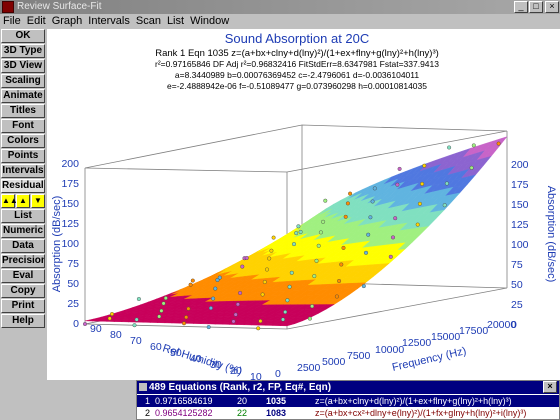 The width and height of the screenshot is (560, 420). I want to click on ok-button: OK, so click(23, 36).